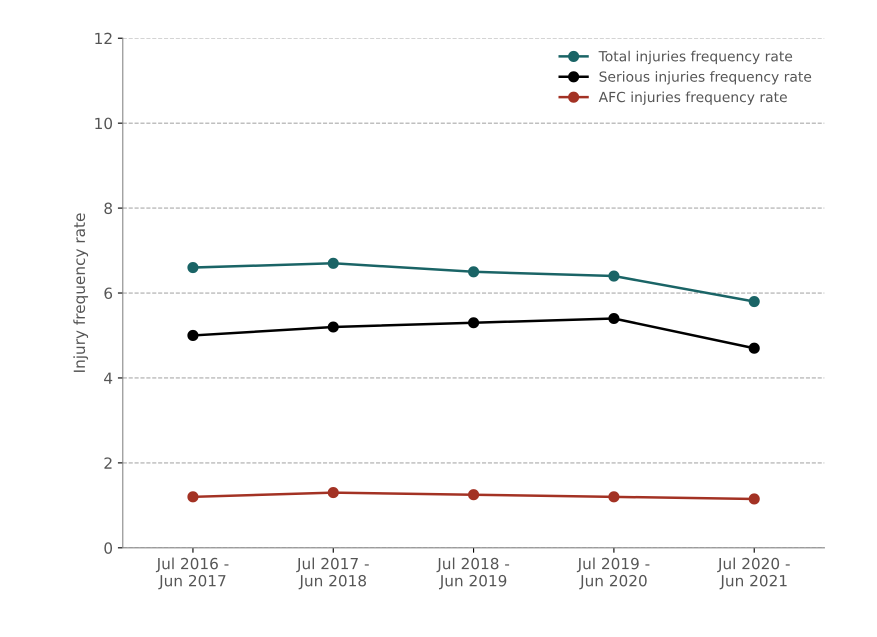  I want to click on y-tick-label: 0, so click(108, 548).